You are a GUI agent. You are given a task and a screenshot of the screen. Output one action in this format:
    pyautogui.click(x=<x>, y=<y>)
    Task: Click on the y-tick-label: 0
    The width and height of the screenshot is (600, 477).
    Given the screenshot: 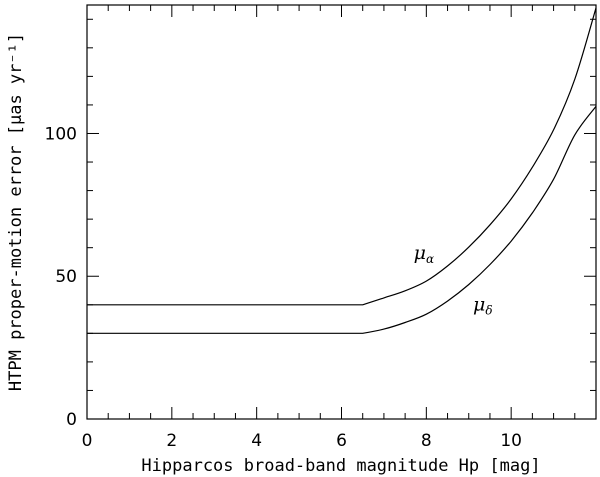 What is the action you would take?
    pyautogui.click(x=71, y=420)
    